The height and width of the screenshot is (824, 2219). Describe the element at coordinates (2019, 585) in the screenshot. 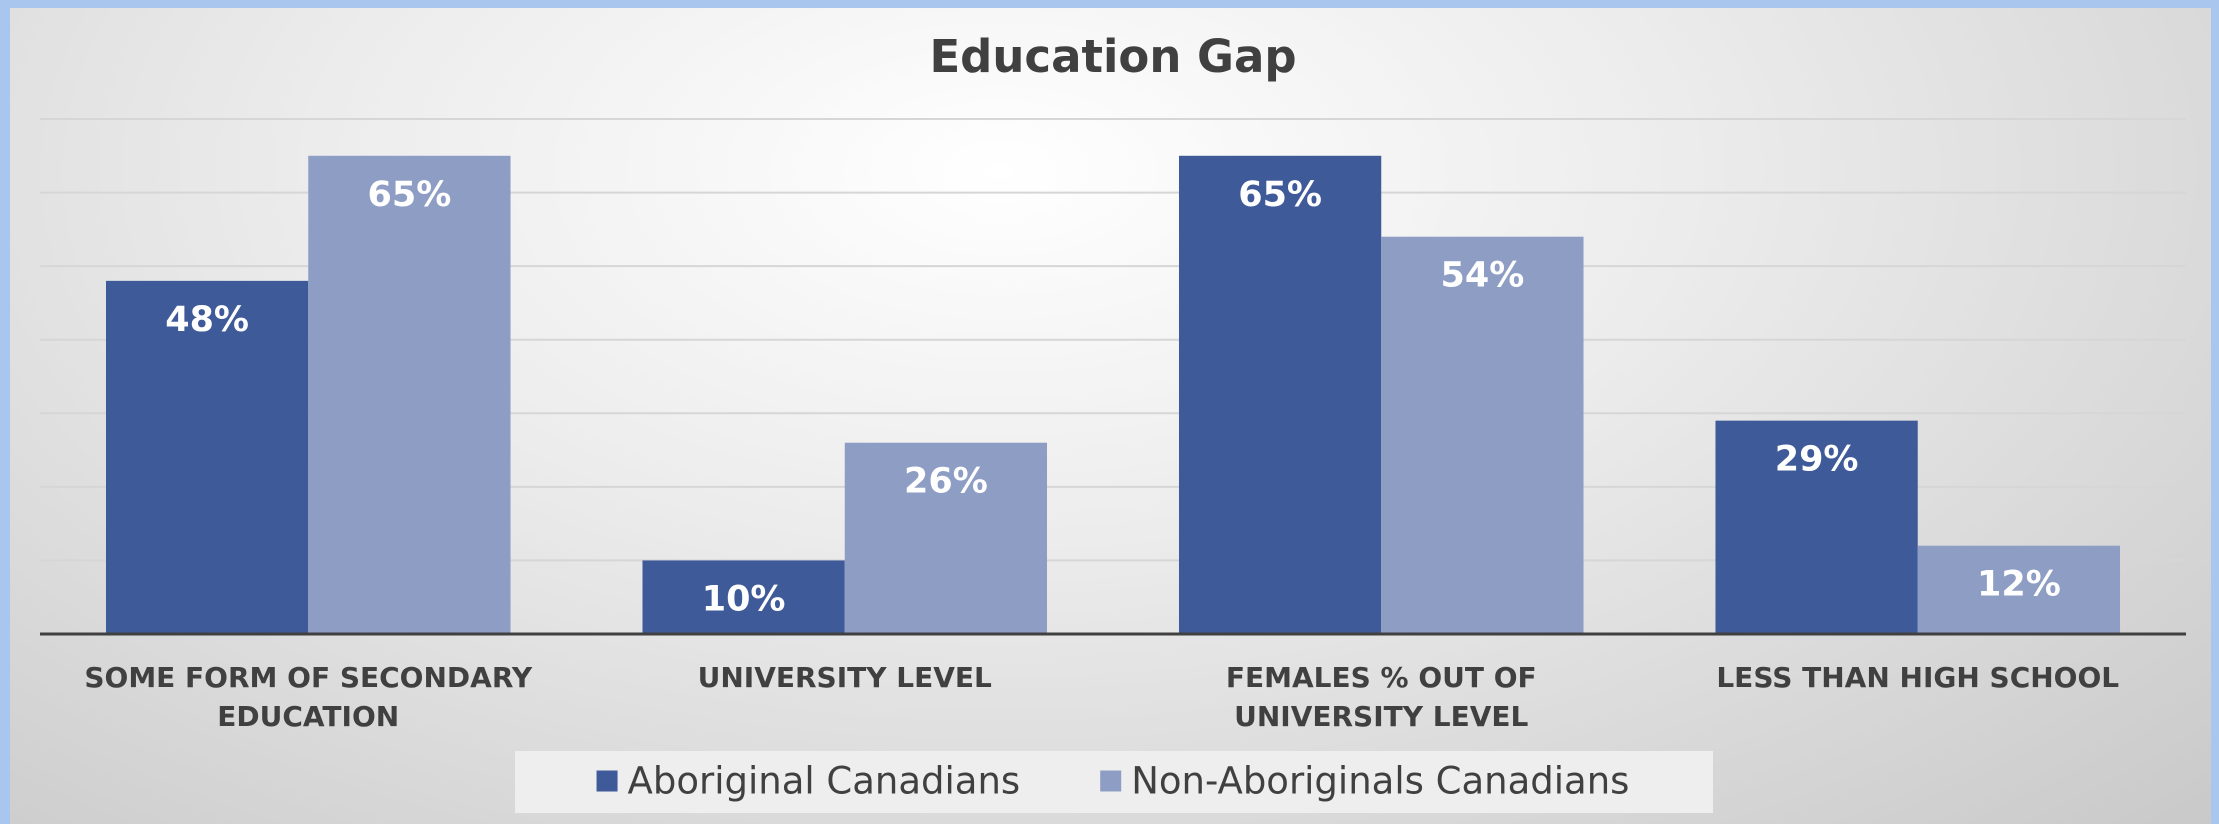

I see `data-label: 12%` at that location.